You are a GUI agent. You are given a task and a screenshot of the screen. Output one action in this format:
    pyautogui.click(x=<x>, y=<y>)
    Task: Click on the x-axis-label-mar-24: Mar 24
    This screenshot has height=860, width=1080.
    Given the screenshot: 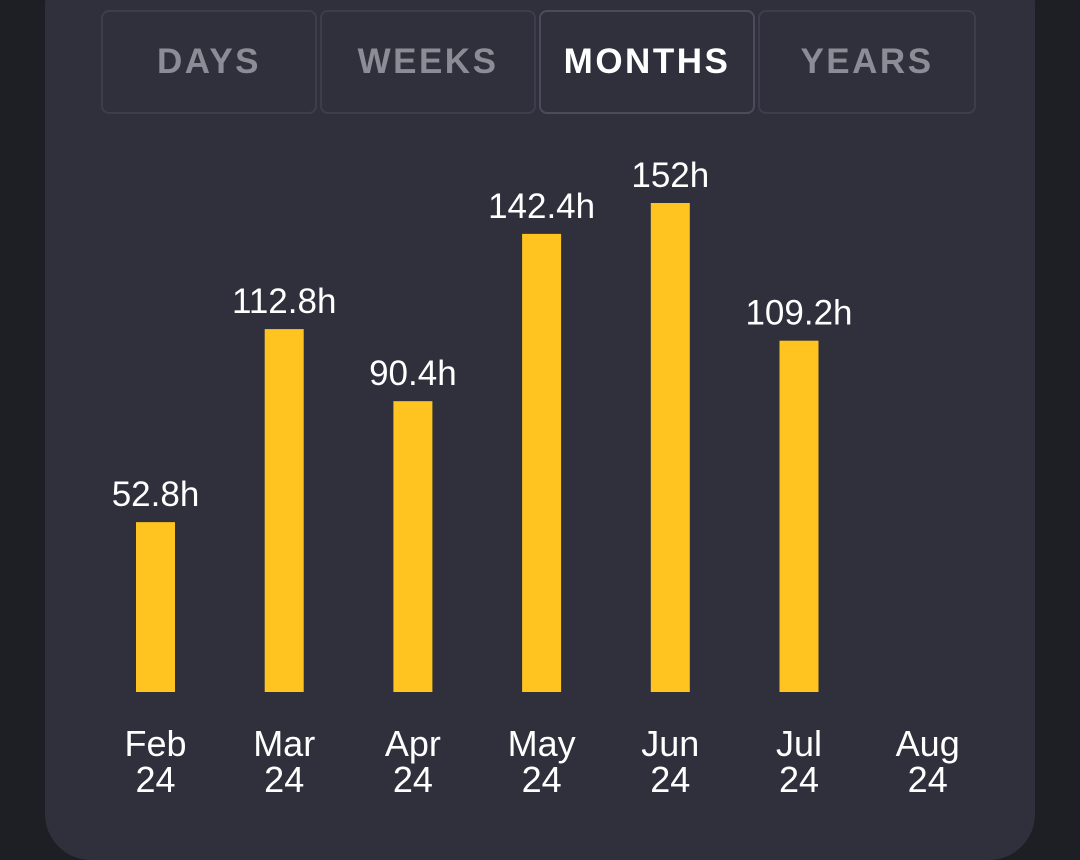 What is the action you would take?
    pyautogui.click(x=284, y=761)
    